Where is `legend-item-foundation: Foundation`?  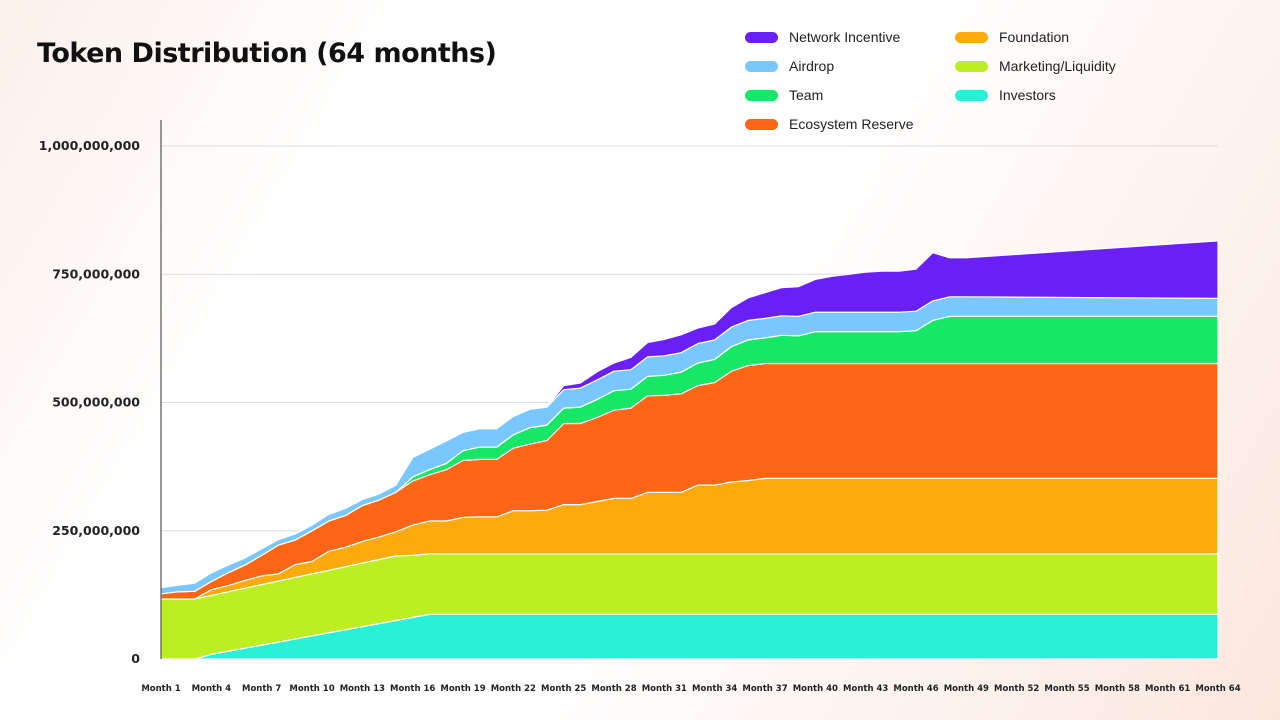 legend-item-foundation: Foundation is located at coordinates (1012, 37).